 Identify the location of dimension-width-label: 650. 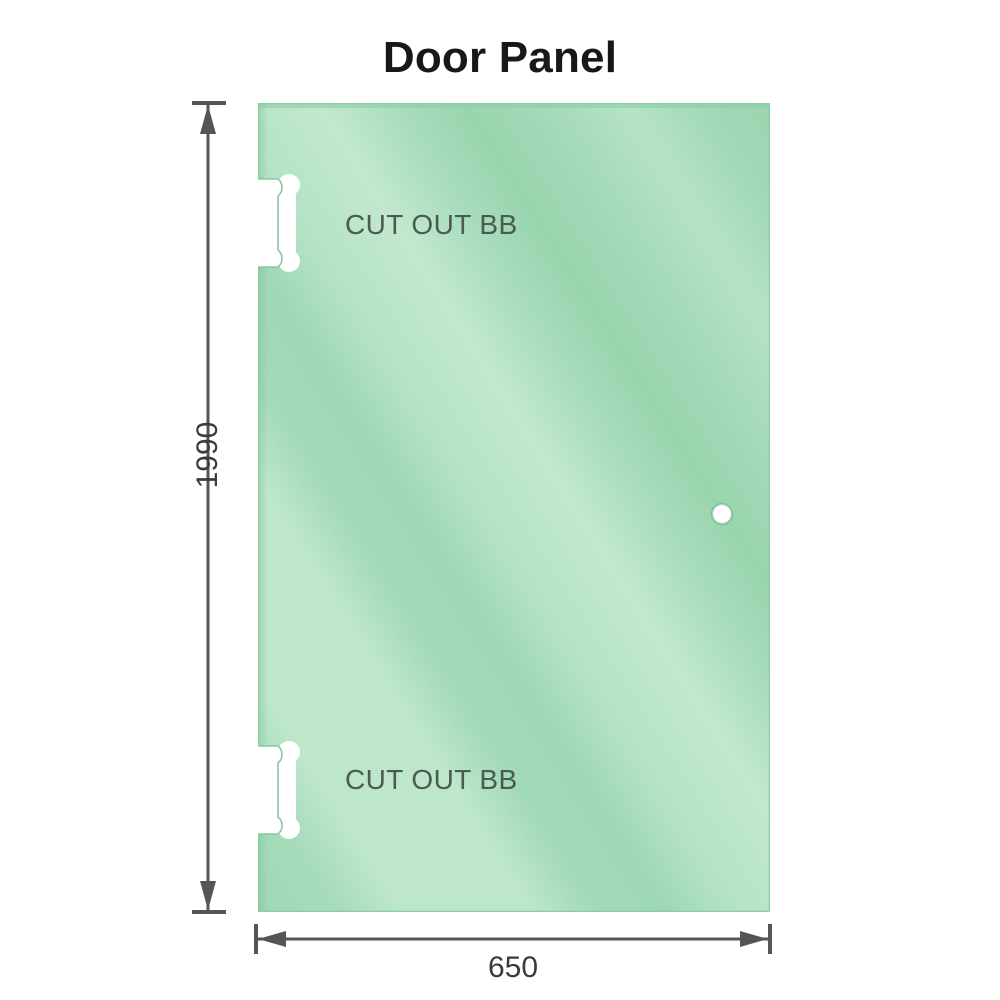
(513, 967).